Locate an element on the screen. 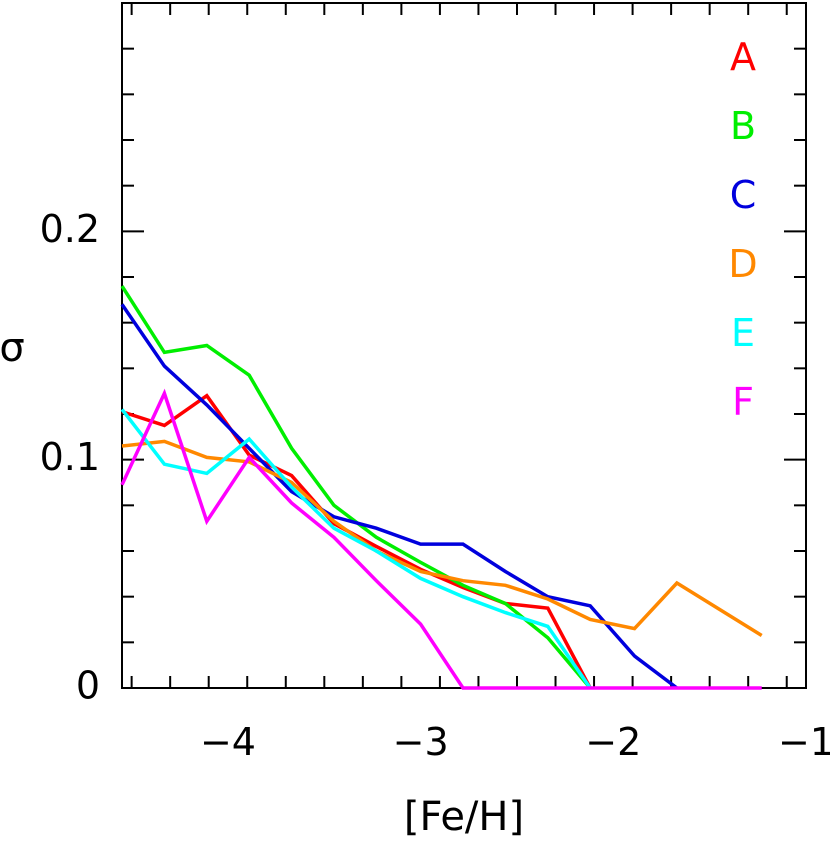 This screenshot has width=830, height=847. x-tick-label: −2 is located at coordinates (613, 742).